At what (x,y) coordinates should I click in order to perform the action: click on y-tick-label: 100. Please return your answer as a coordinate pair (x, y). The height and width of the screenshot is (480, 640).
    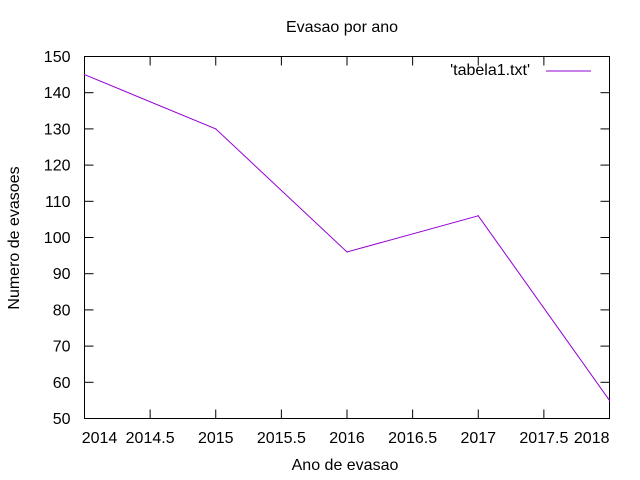
    Looking at the image, I should click on (57, 238).